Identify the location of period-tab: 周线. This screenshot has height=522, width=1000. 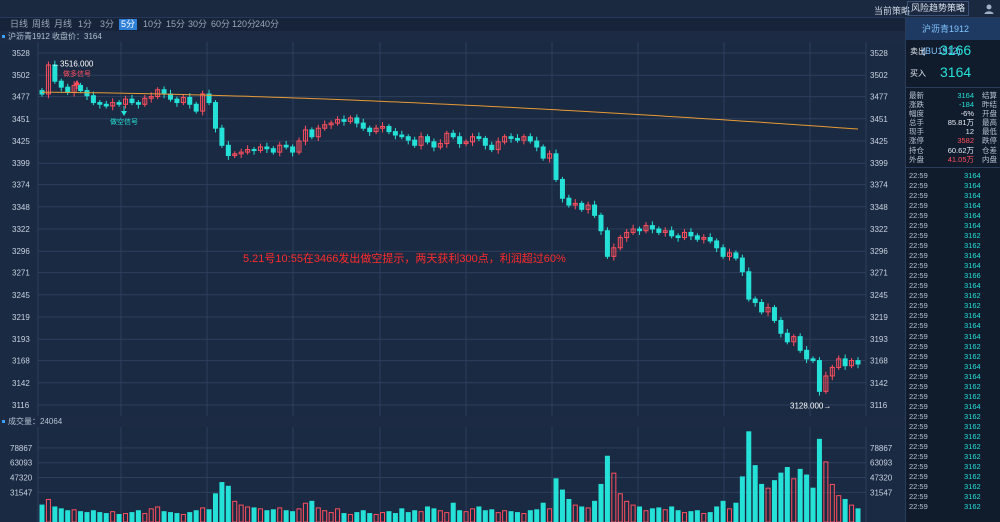
(41, 24).